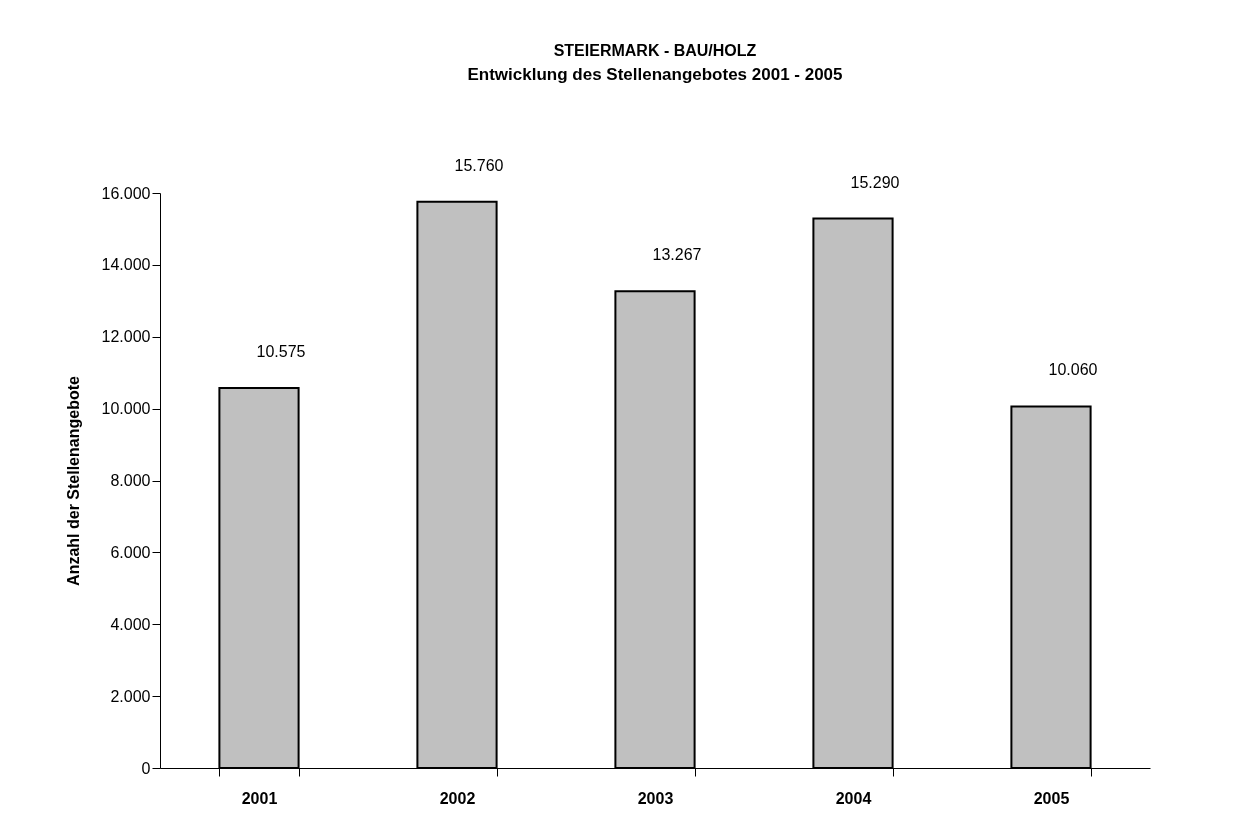  I want to click on y-tick-label: 16.000, so click(126, 193).